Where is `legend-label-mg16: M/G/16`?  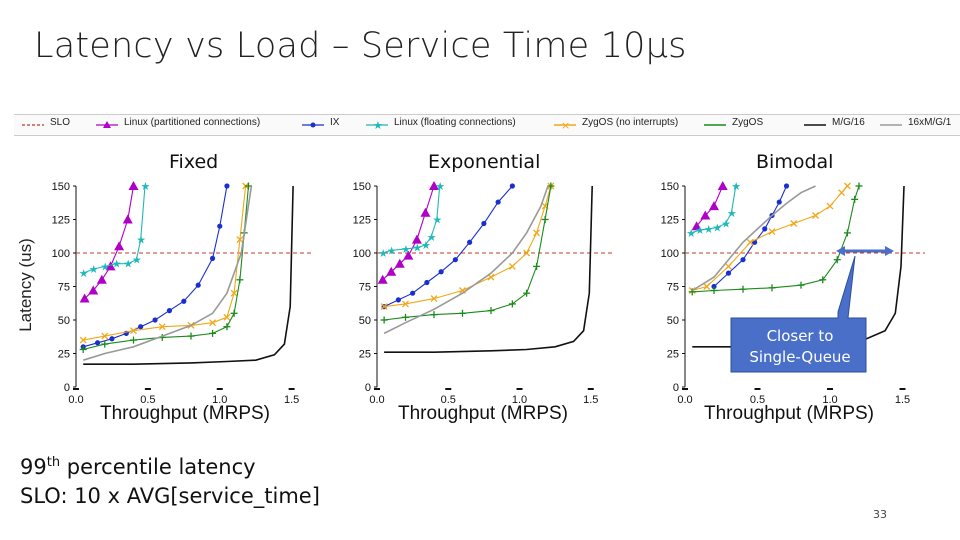
legend-label-mg16: M/G/16 is located at coordinates (848, 122).